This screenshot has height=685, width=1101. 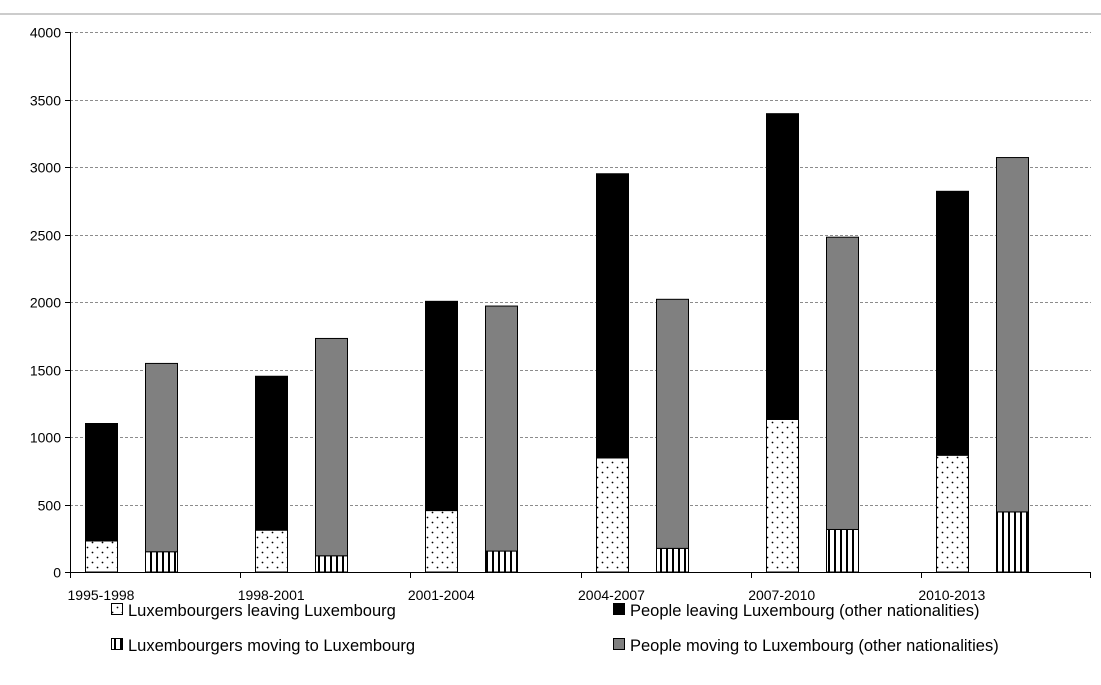 I want to click on y-tick-label: 2000, so click(x=45, y=303).